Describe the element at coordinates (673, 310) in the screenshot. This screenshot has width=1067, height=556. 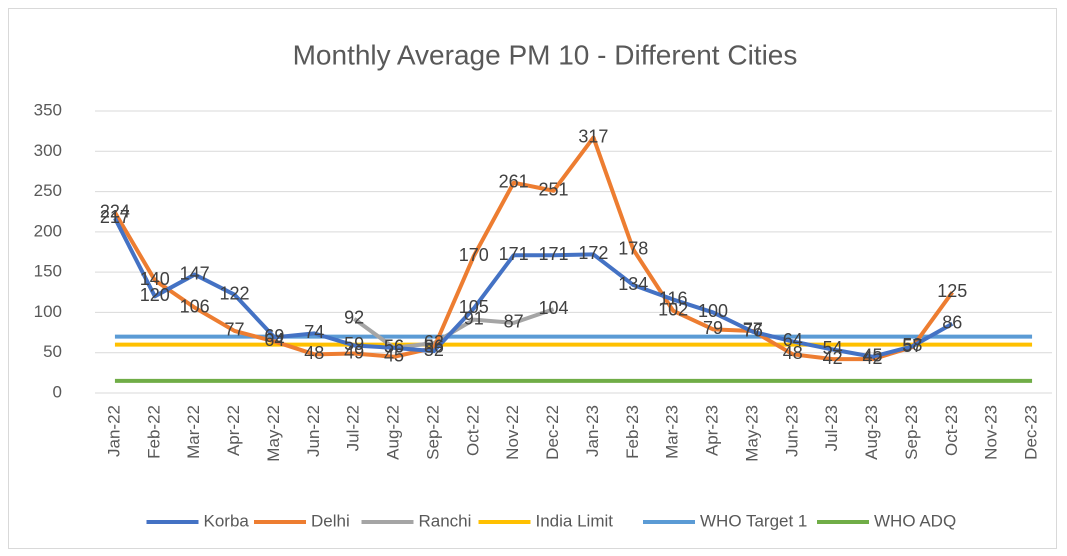
I see `data-label: 102` at that location.